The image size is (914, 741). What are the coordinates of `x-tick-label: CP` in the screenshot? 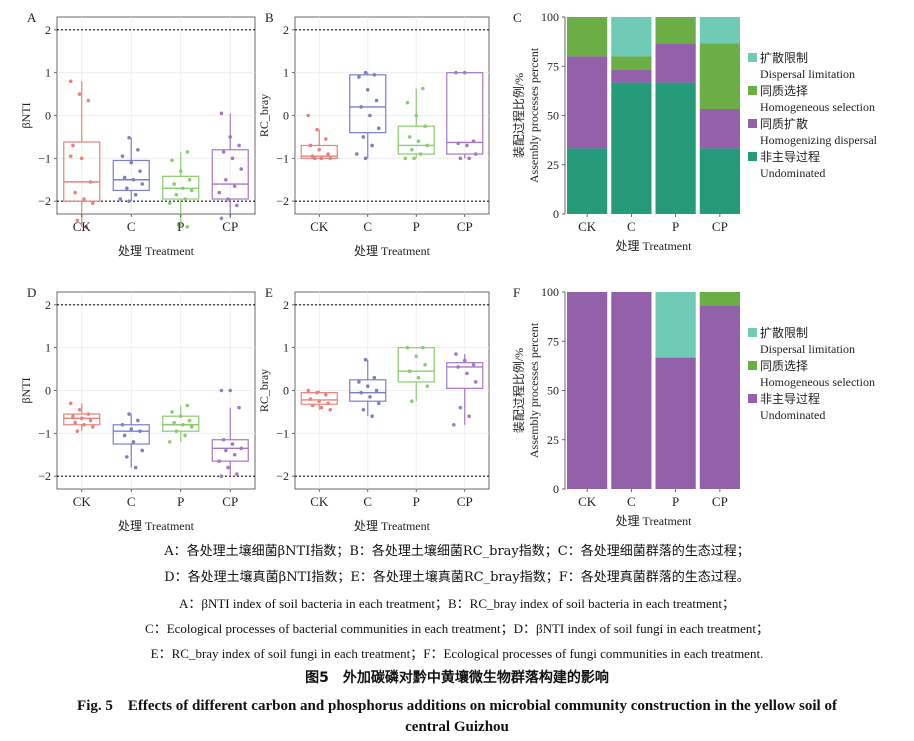 It's located at (465, 226).